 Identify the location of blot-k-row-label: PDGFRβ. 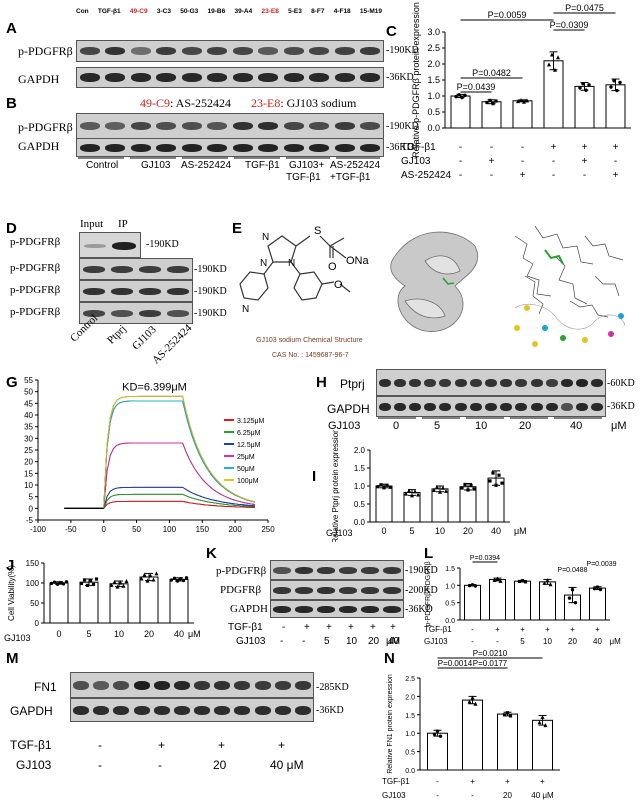
(241, 590).